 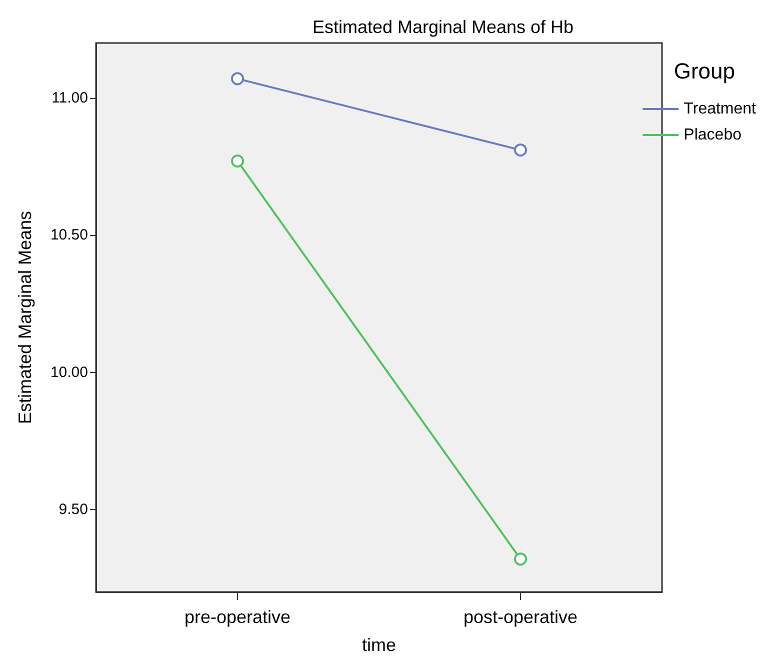 What do you see at coordinates (69, 372) in the screenshot?
I see `y-tick-label: 10.00` at bounding box center [69, 372].